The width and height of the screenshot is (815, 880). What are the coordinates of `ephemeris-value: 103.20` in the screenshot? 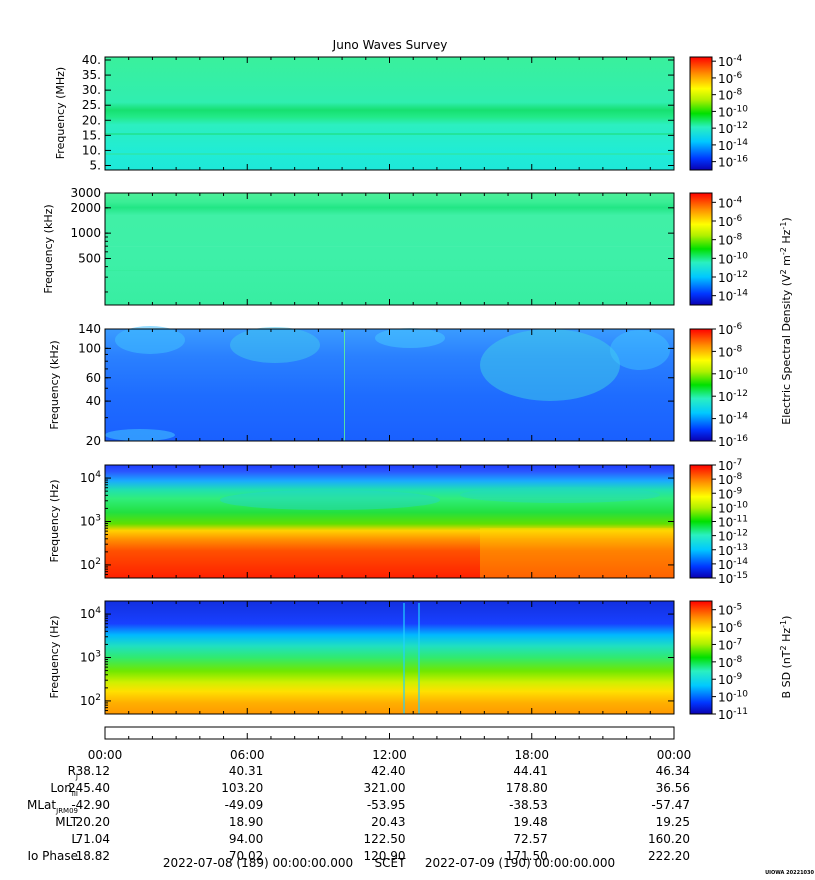 It's located at (242, 788).